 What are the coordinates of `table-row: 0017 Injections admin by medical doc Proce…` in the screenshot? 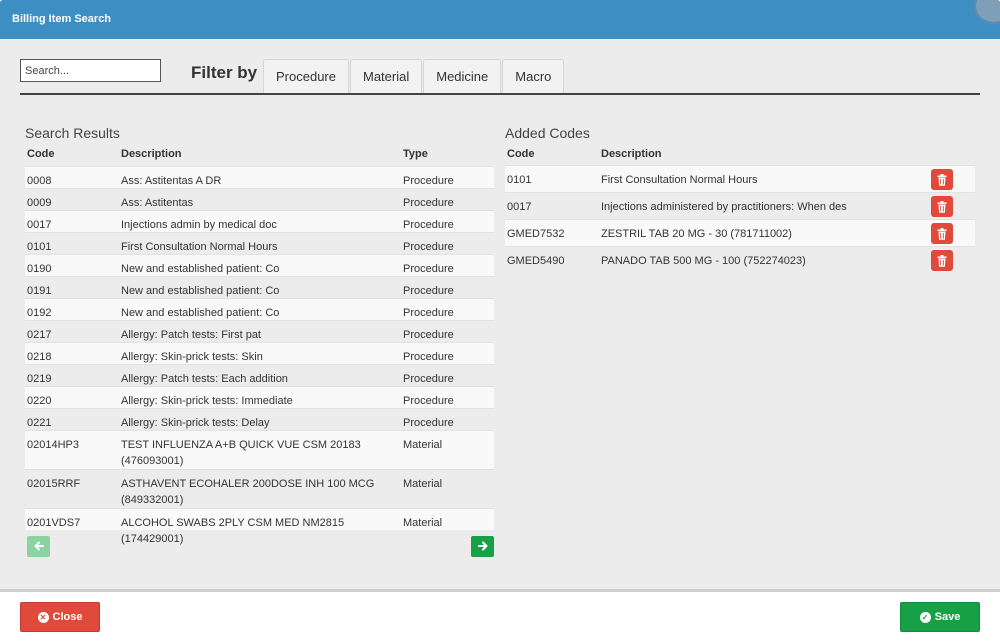 It's located at (259, 221).